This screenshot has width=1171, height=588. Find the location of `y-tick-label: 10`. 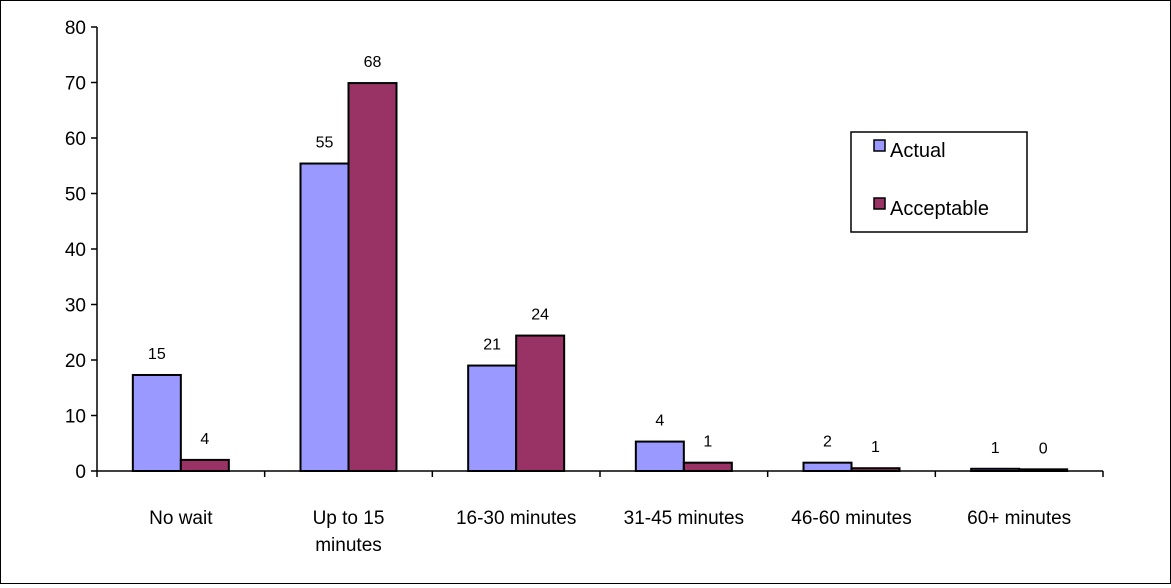

y-tick-label: 10 is located at coordinates (75, 417).